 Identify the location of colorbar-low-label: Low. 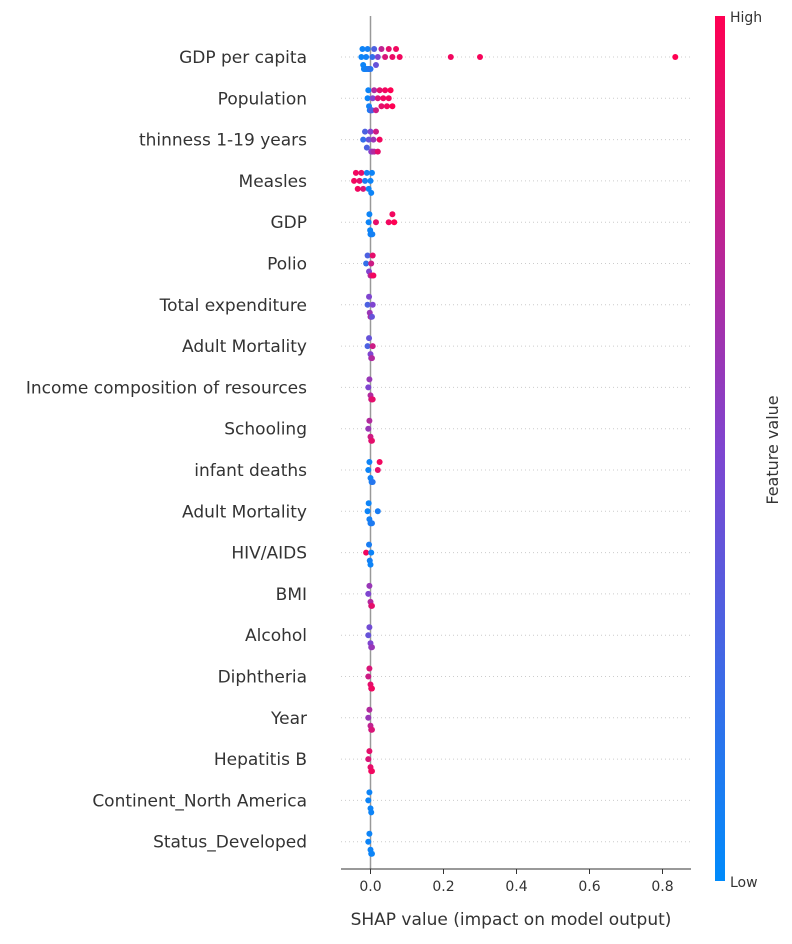
(744, 883).